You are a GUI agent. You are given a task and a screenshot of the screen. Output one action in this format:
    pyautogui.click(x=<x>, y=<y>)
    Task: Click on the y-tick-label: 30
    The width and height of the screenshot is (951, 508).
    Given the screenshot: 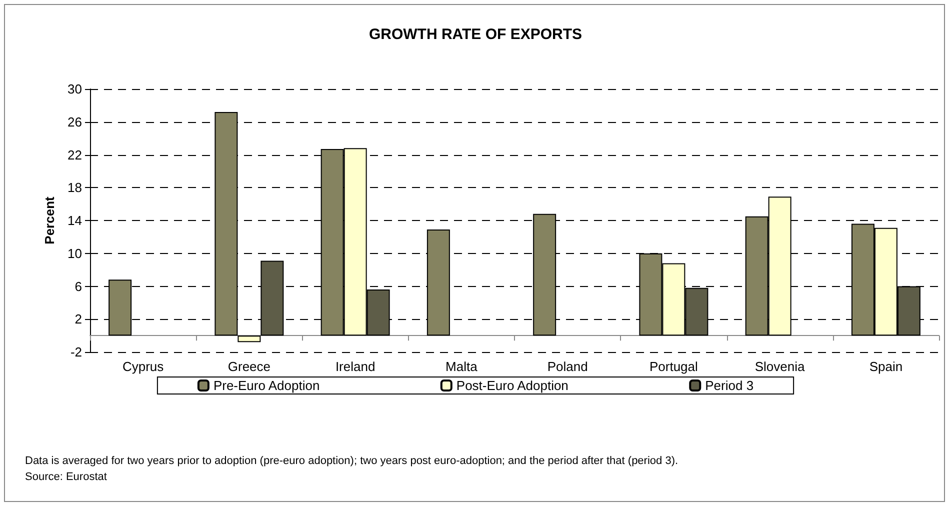 What is the action you would take?
    pyautogui.click(x=75, y=89)
    